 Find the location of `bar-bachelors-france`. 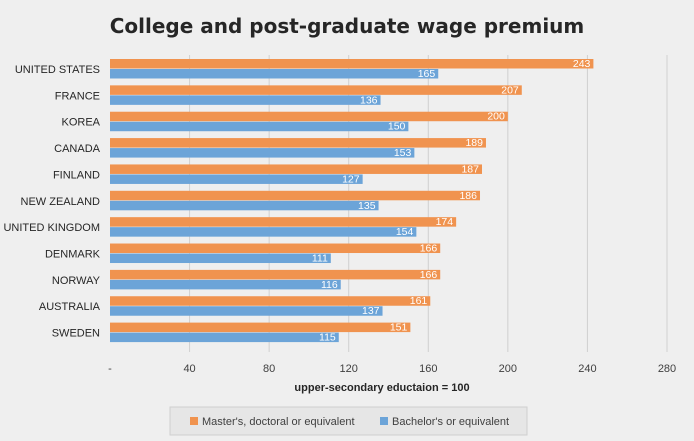

bar-bachelors-france is located at coordinates (245, 100).